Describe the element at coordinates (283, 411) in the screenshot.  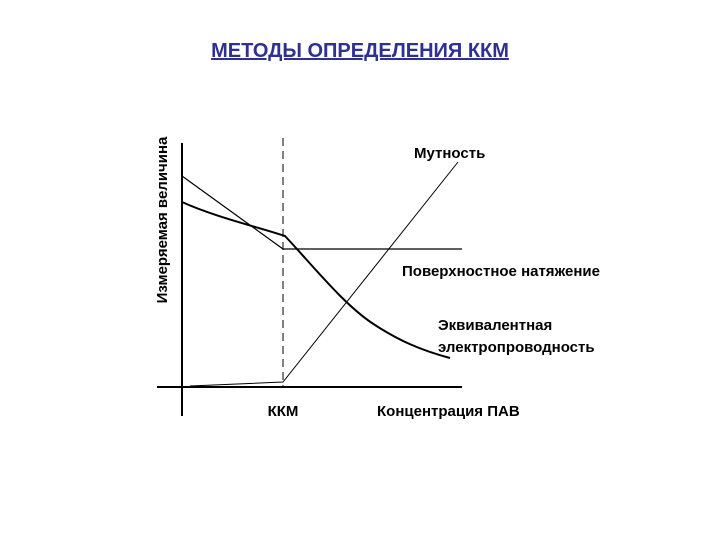
I see `cmc-label: ККМ` at that location.